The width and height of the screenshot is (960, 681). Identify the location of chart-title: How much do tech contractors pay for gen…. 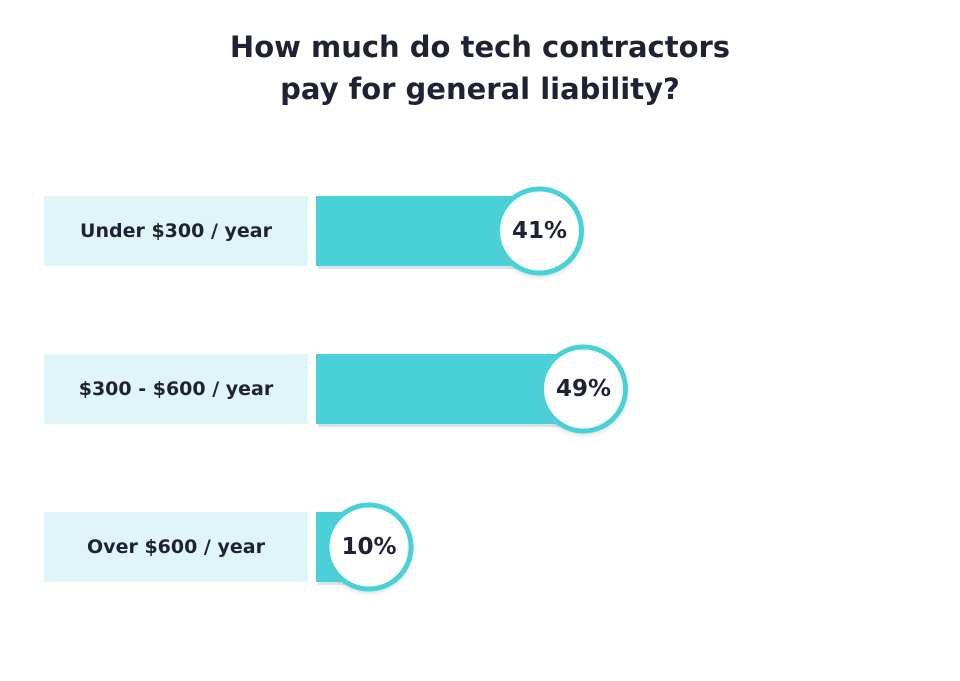
(480, 68).